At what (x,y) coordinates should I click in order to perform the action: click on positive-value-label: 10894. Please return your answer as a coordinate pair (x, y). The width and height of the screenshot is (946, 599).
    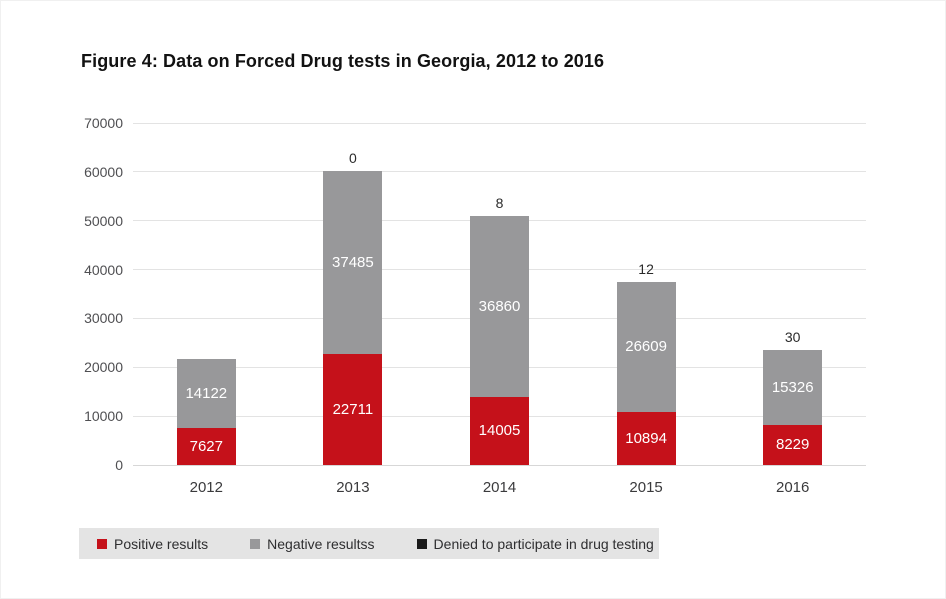
    Looking at the image, I should click on (646, 438).